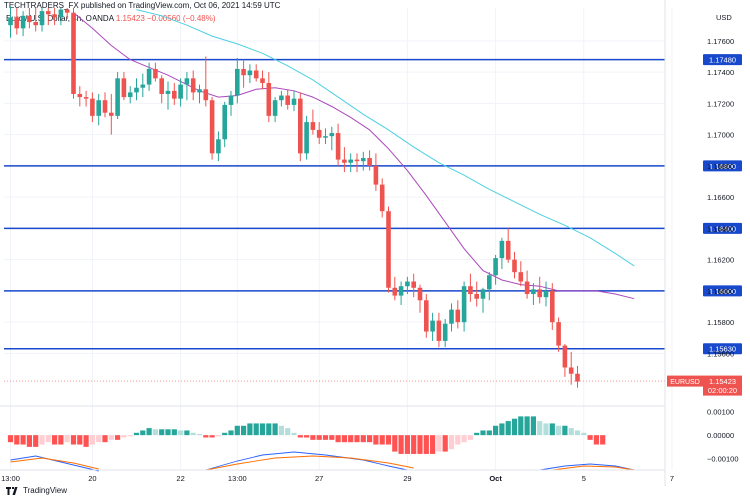 The height and width of the screenshot is (500, 750). Describe the element at coordinates (36, 490) in the screenshot. I see `tradingview-brand: TradingView` at that location.